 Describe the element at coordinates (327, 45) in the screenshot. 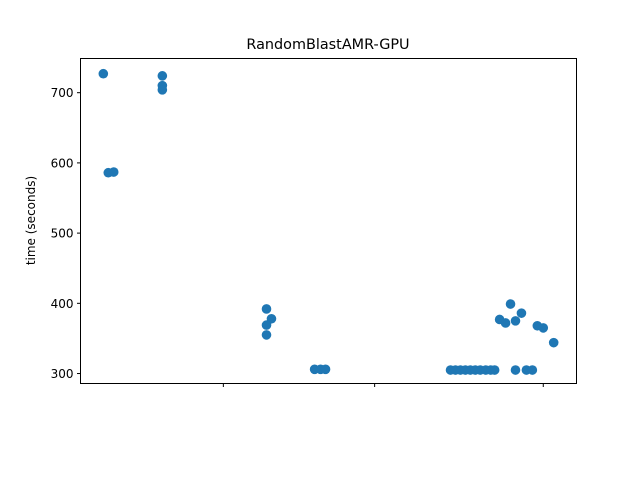

I see `chart-title: RandomBlastAMR-GPU` at that location.